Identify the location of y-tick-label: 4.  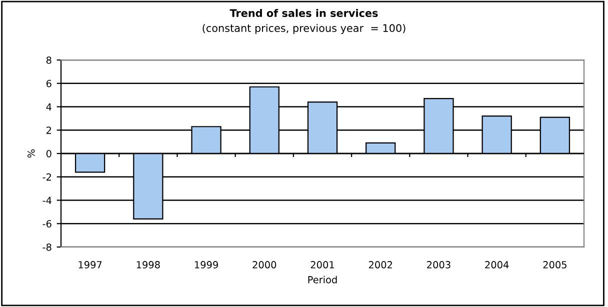
(49, 106).